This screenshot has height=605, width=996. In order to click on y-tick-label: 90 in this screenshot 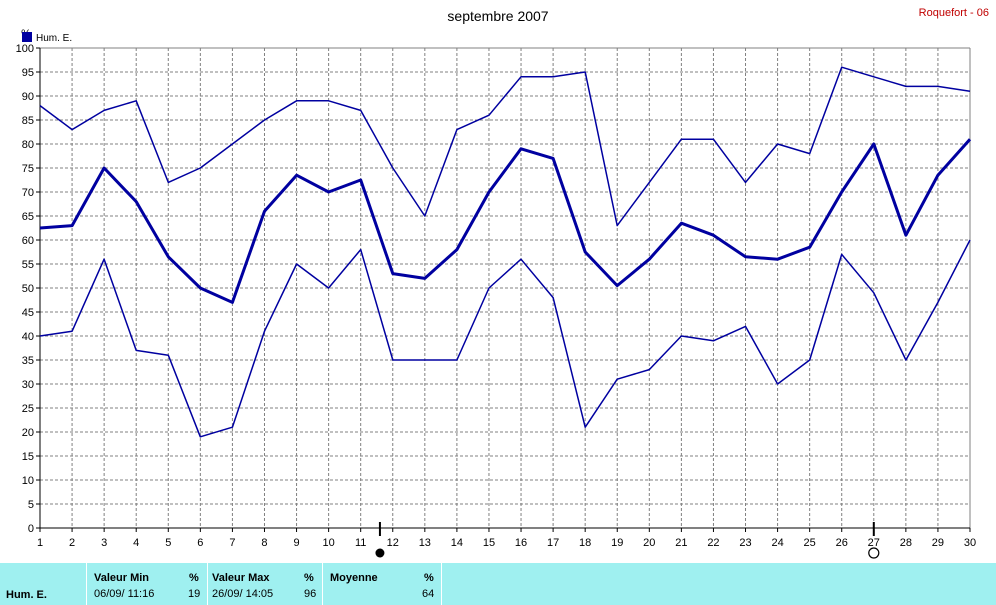, I will do `click(28, 97)`.